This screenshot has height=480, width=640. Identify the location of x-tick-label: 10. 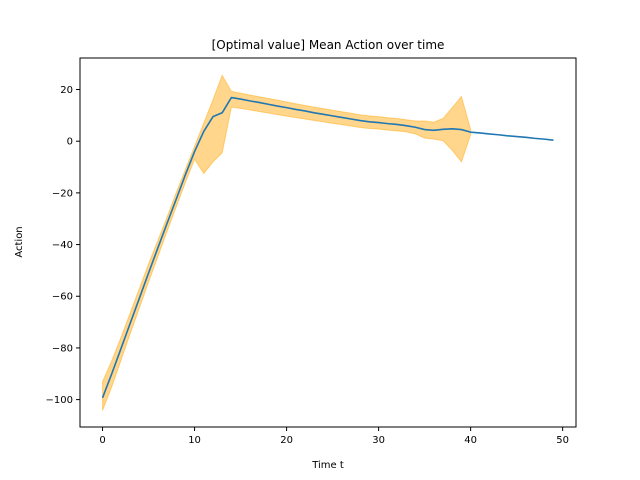
(194, 440).